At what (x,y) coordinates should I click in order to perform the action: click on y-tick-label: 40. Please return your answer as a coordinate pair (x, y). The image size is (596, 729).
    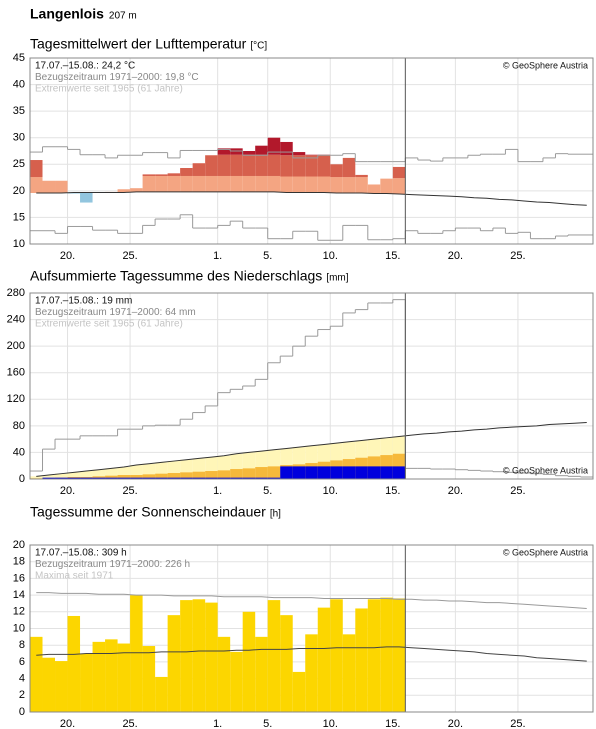
    Looking at the image, I should click on (19, 84).